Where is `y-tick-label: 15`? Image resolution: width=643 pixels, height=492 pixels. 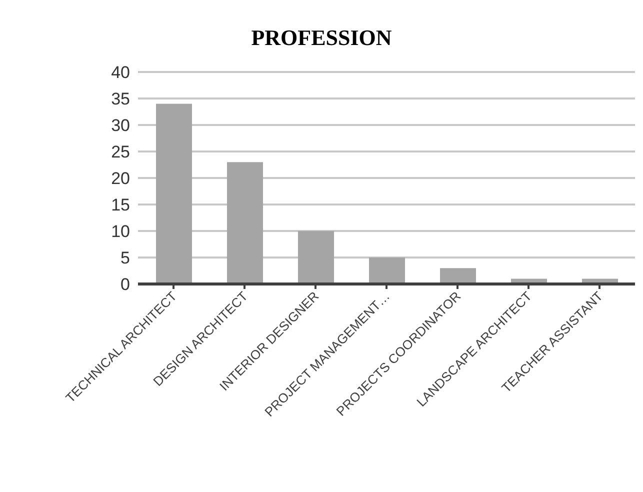
y-tick-label: 15 is located at coordinates (120, 205).